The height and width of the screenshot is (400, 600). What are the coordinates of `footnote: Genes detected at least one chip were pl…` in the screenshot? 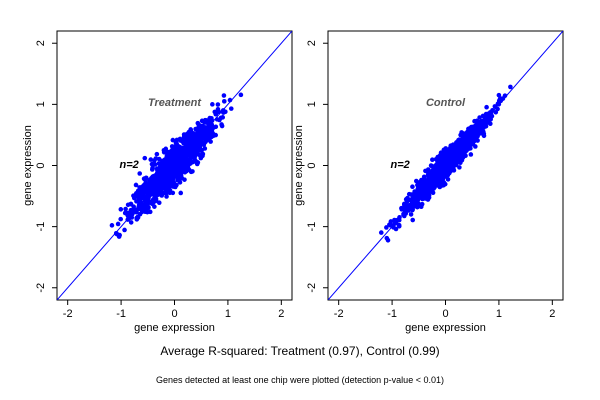 It's located at (300, 380).